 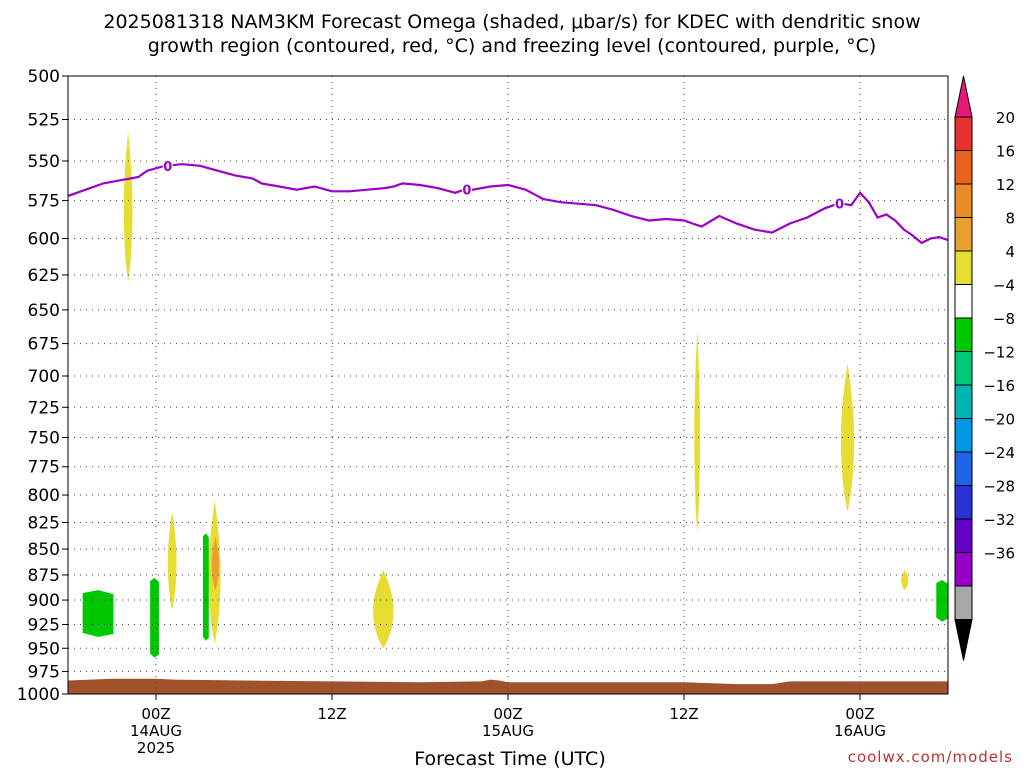 What do you see at coordinates (44, 649) in the screenshot?
I see `y-tick-label: 950` at bounding box center [44, 649].